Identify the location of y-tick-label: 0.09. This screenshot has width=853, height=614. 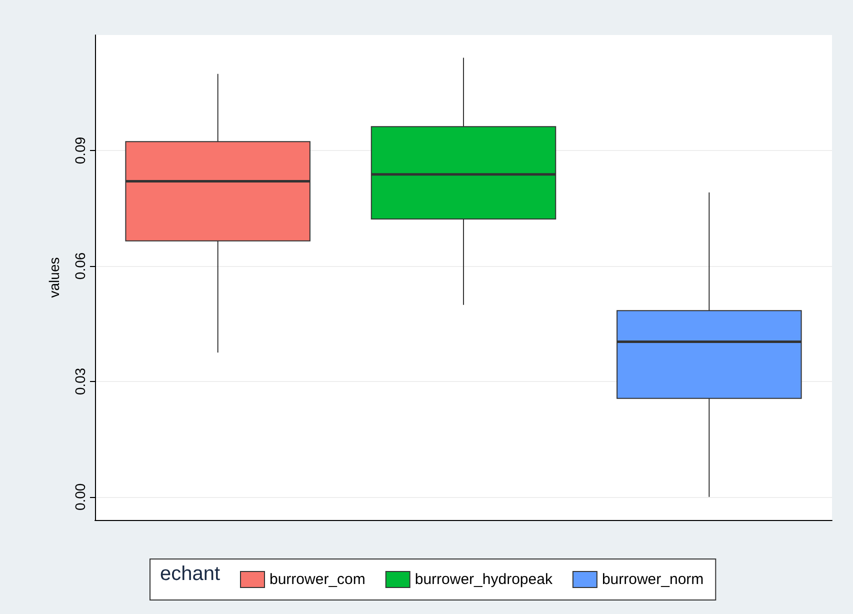
(80, 150).